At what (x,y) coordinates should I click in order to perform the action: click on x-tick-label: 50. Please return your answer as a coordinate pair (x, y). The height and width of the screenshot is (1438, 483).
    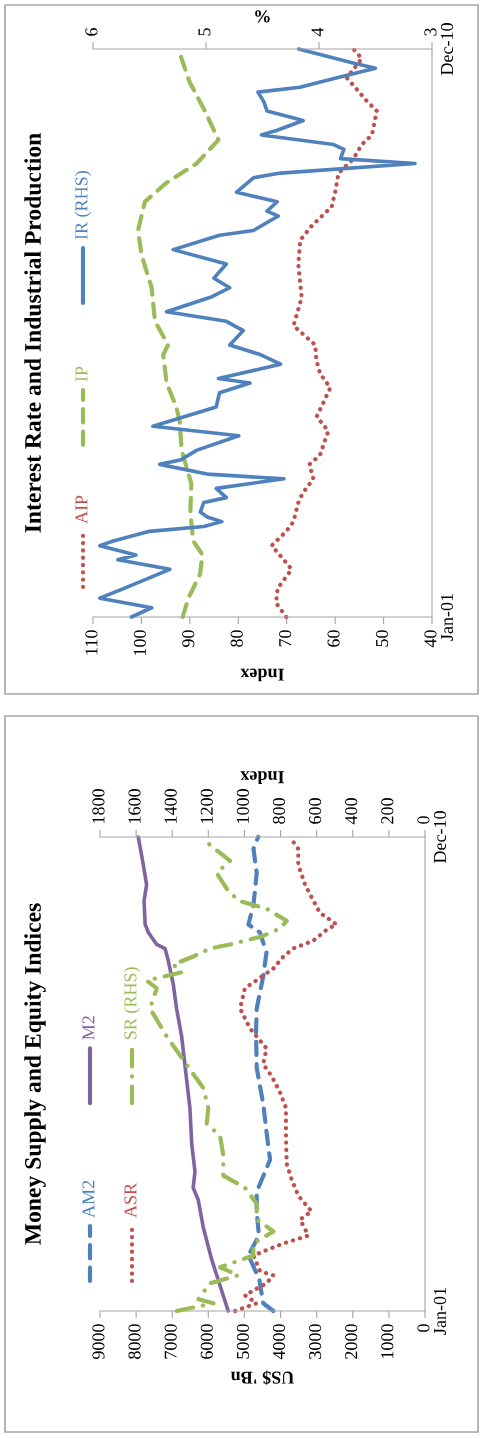
    Looking at the image, I should click on (382, 638).